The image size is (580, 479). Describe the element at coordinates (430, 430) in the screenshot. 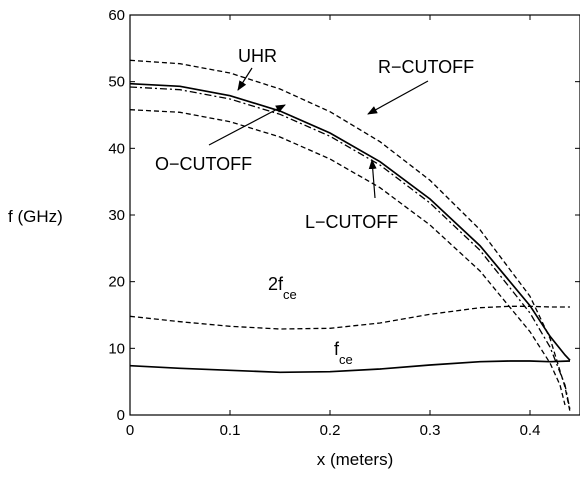

I see `x-tick-label: 0.3` at that location.